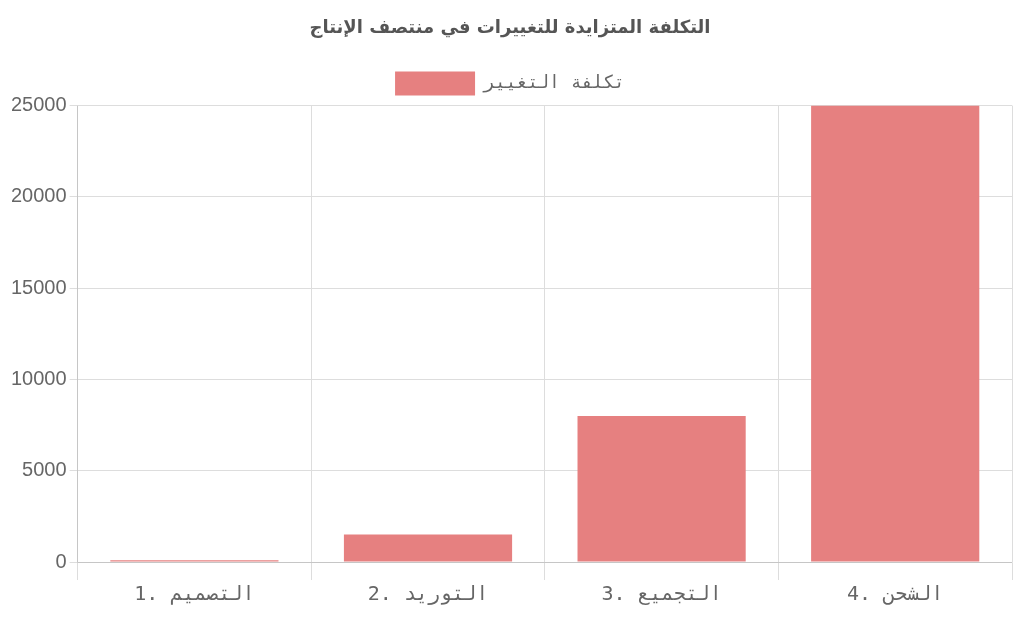 The width and height of the screenshot is (1032, 618). I want to click on chart-title: التكلفة المتزايدة للتغييرات في منتصف الإنتاج, so click(510, 27).